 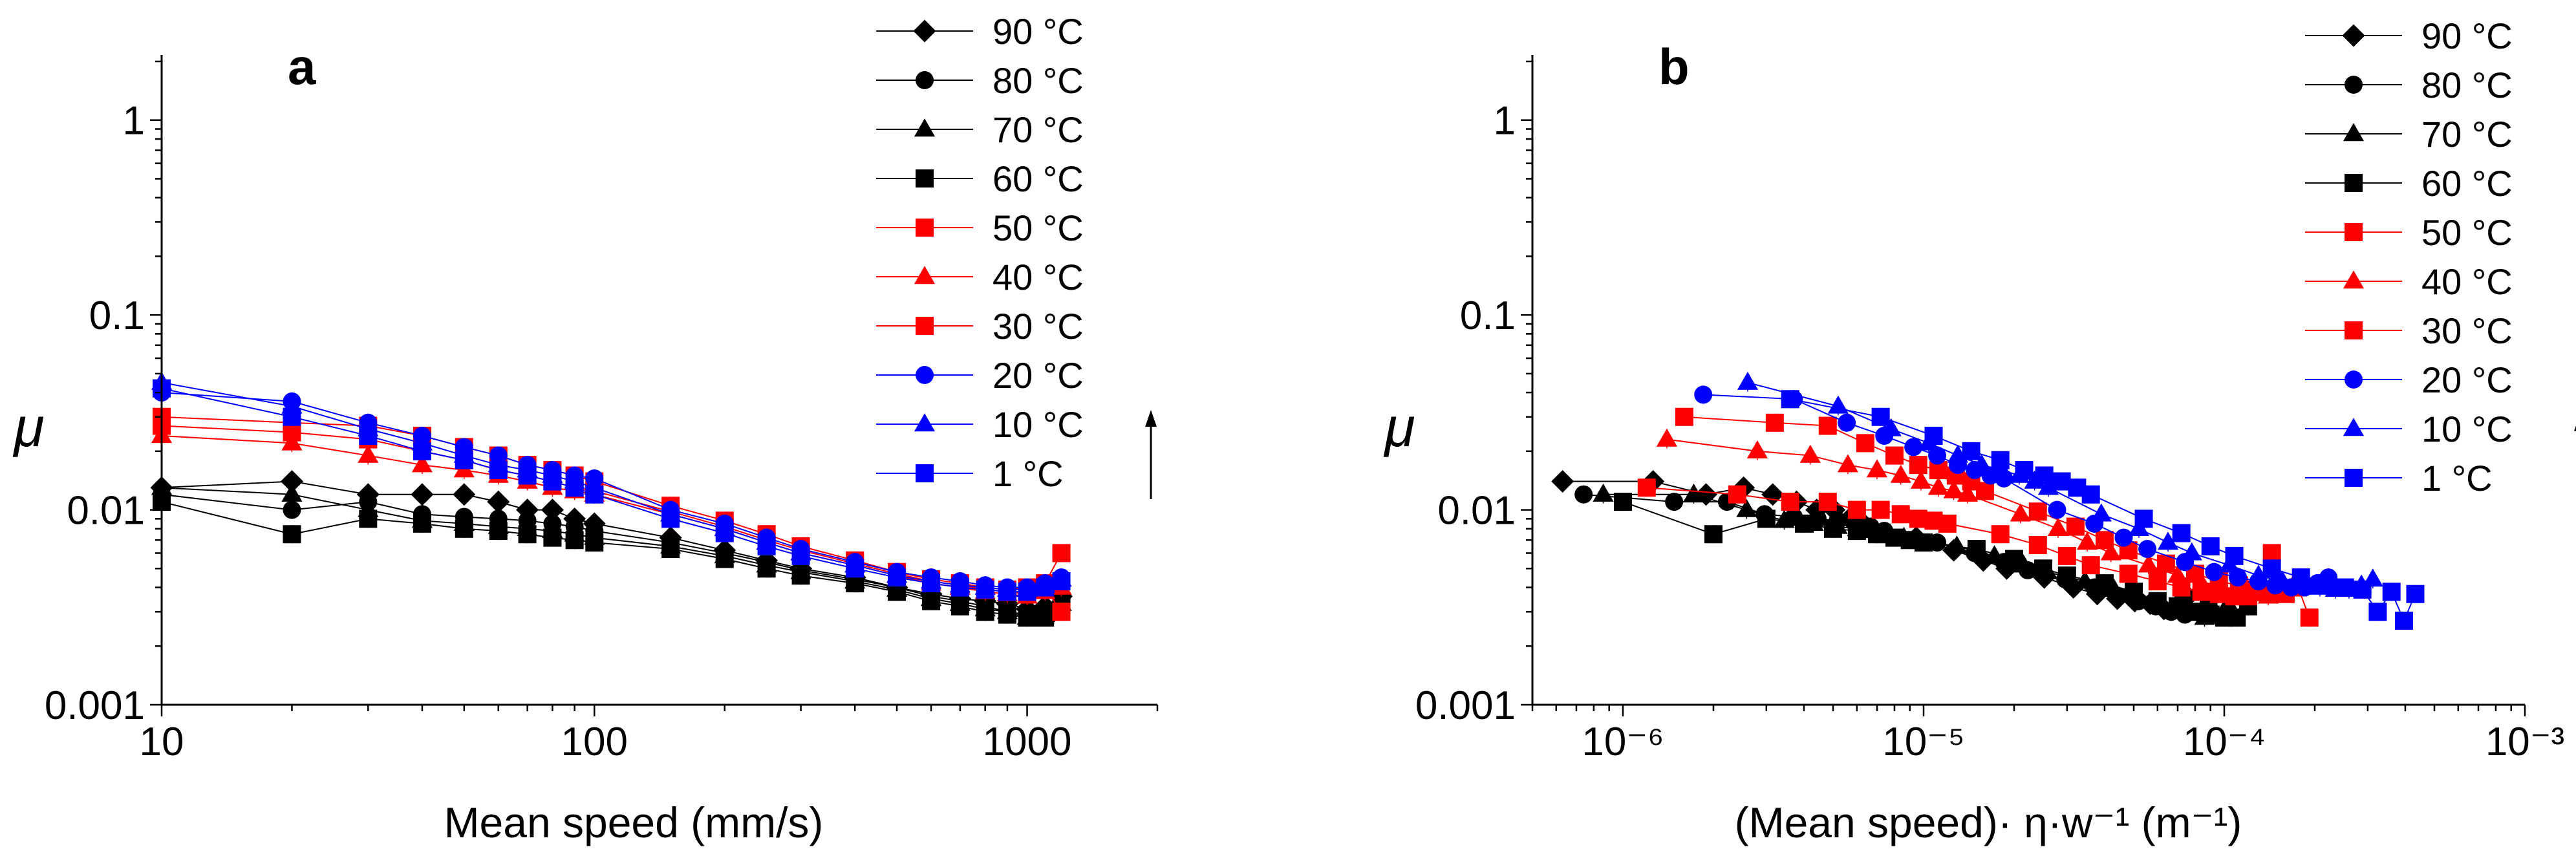 I want to click on panel-label-a-text: a, so click(x=302, y=66).